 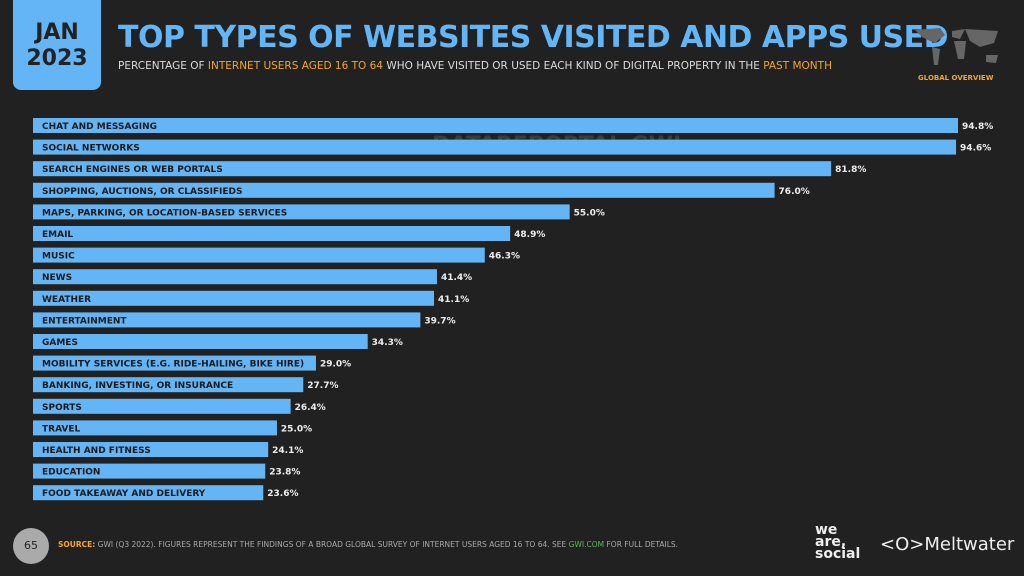 I want to click on value-label: 26.4%, so click(x=310, y=408).